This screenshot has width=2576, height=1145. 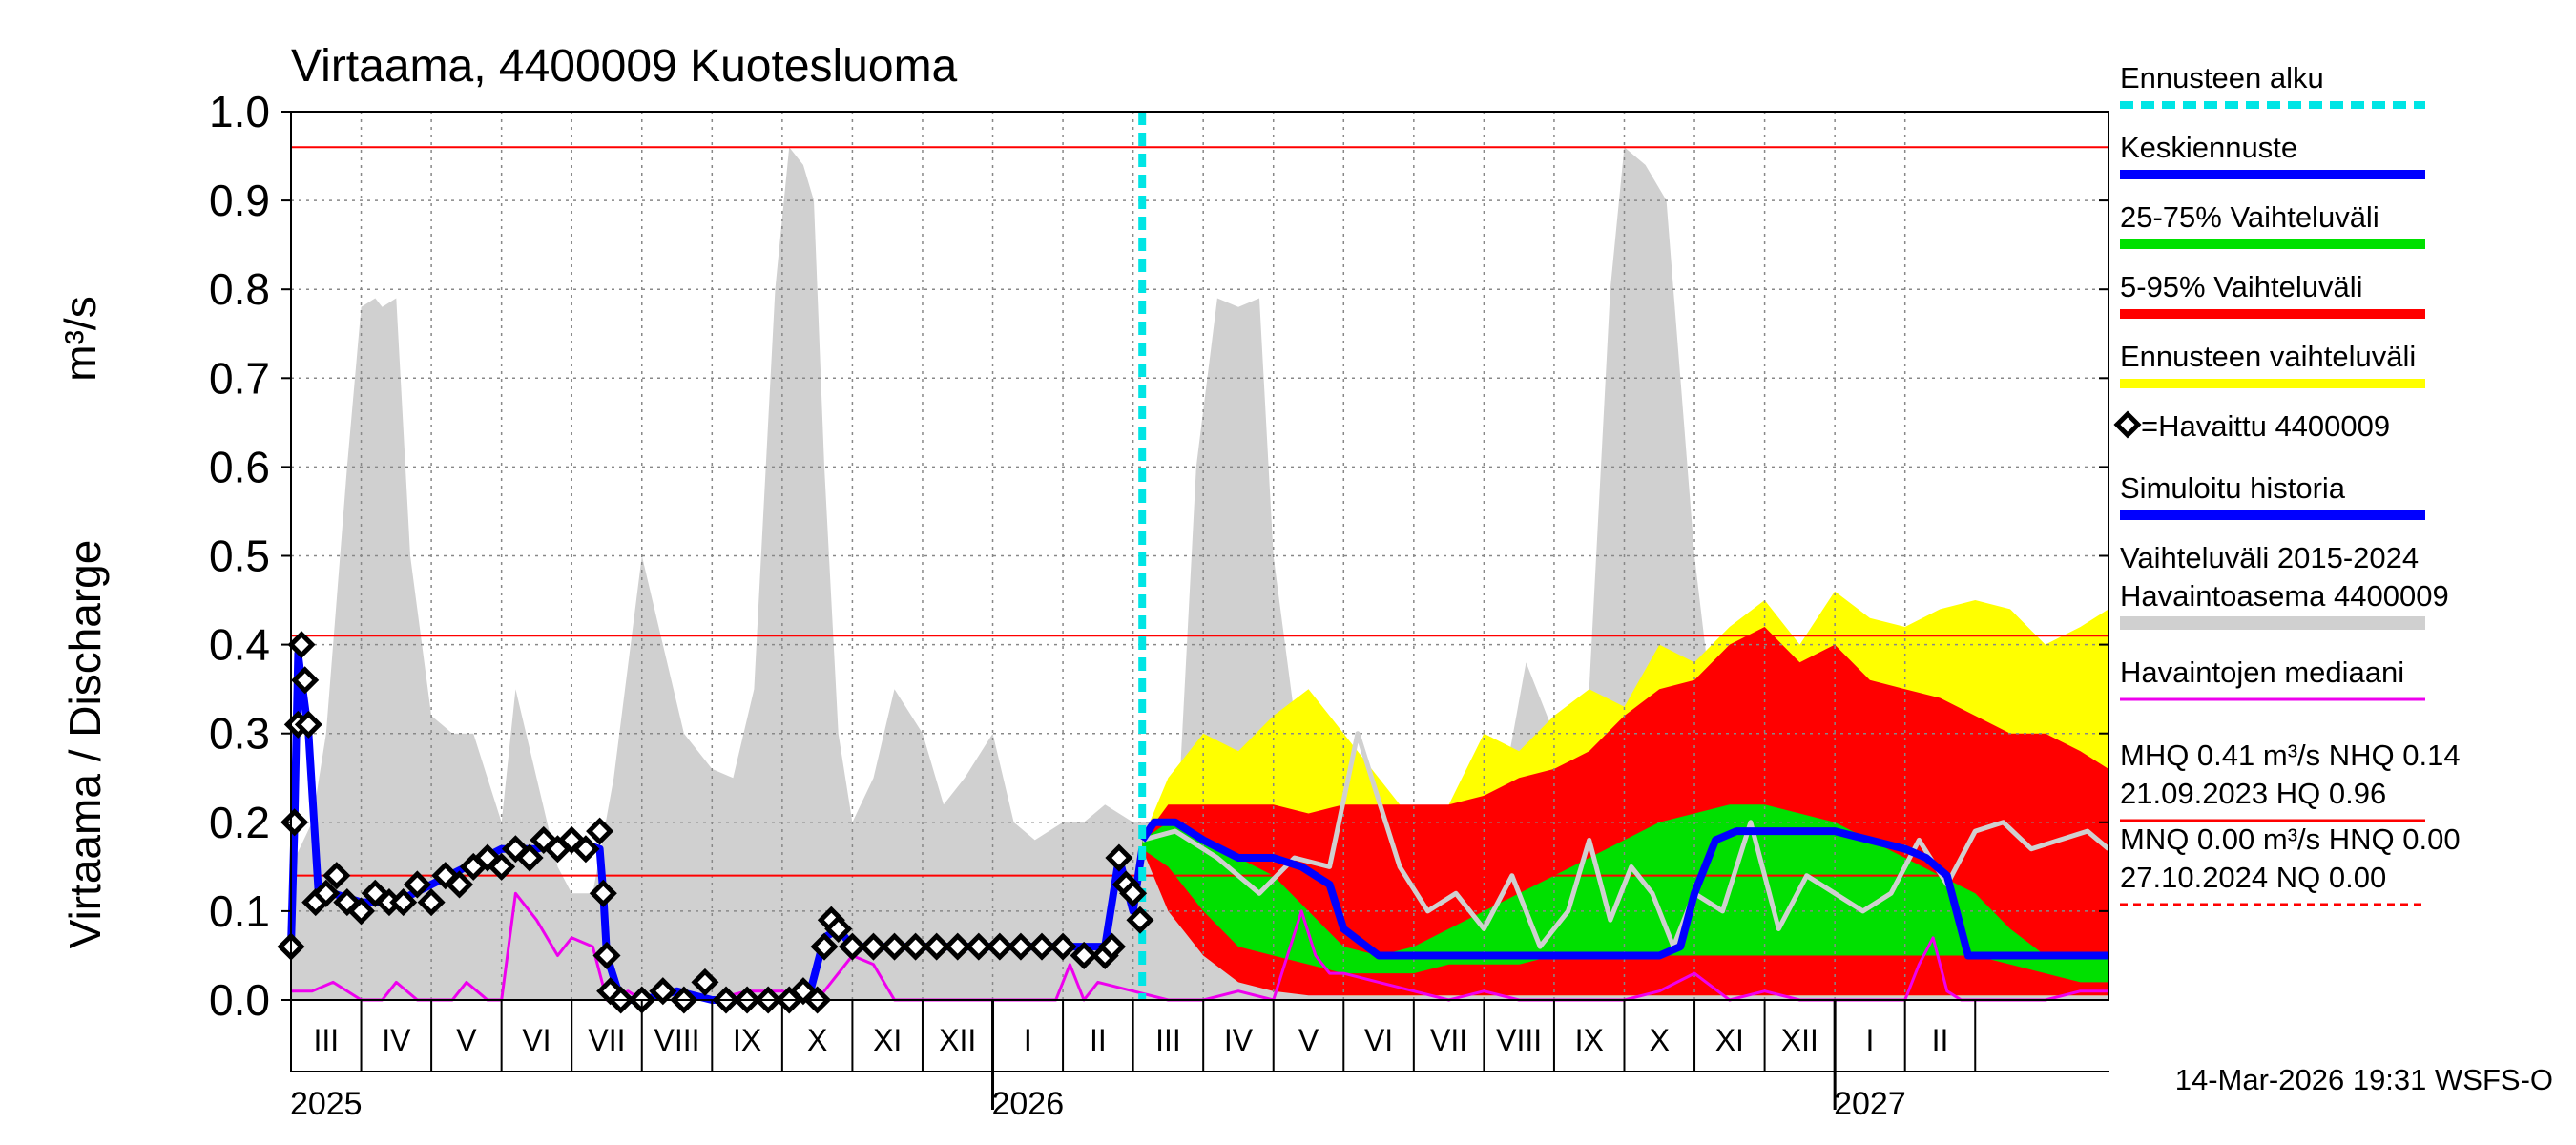 I want to click on legend-entry: Ennusteen vaihteluväli, so click(x=2272, y=364).